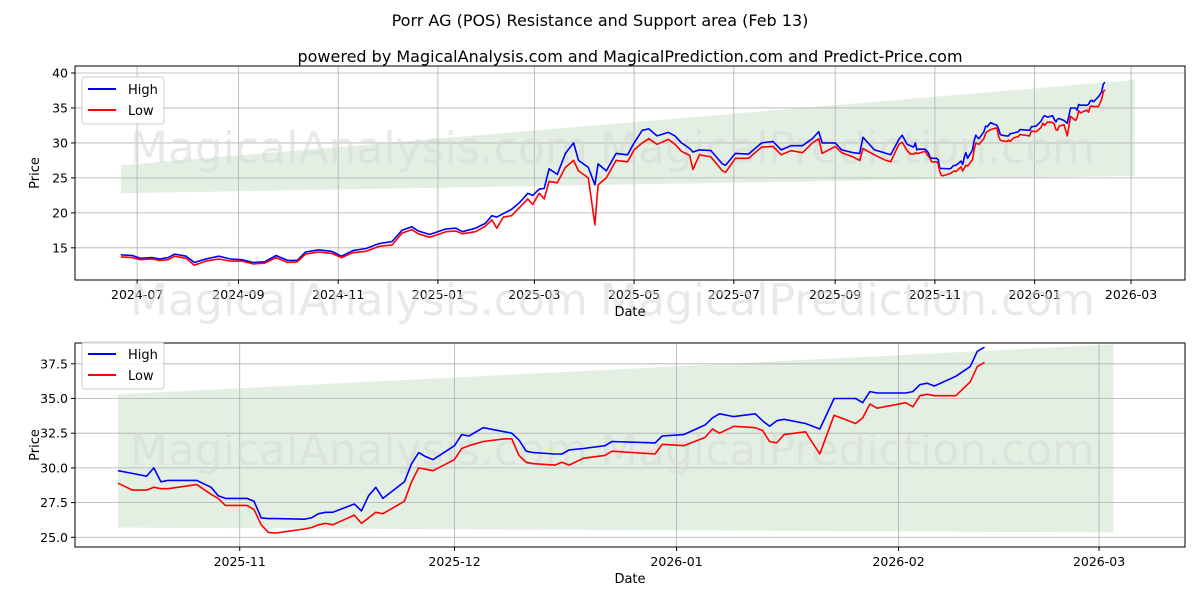 Image resolution: width=1200 pixels, height=604 pixels. I want to click on x-tick-label: 2025-01, so click(438, 294).